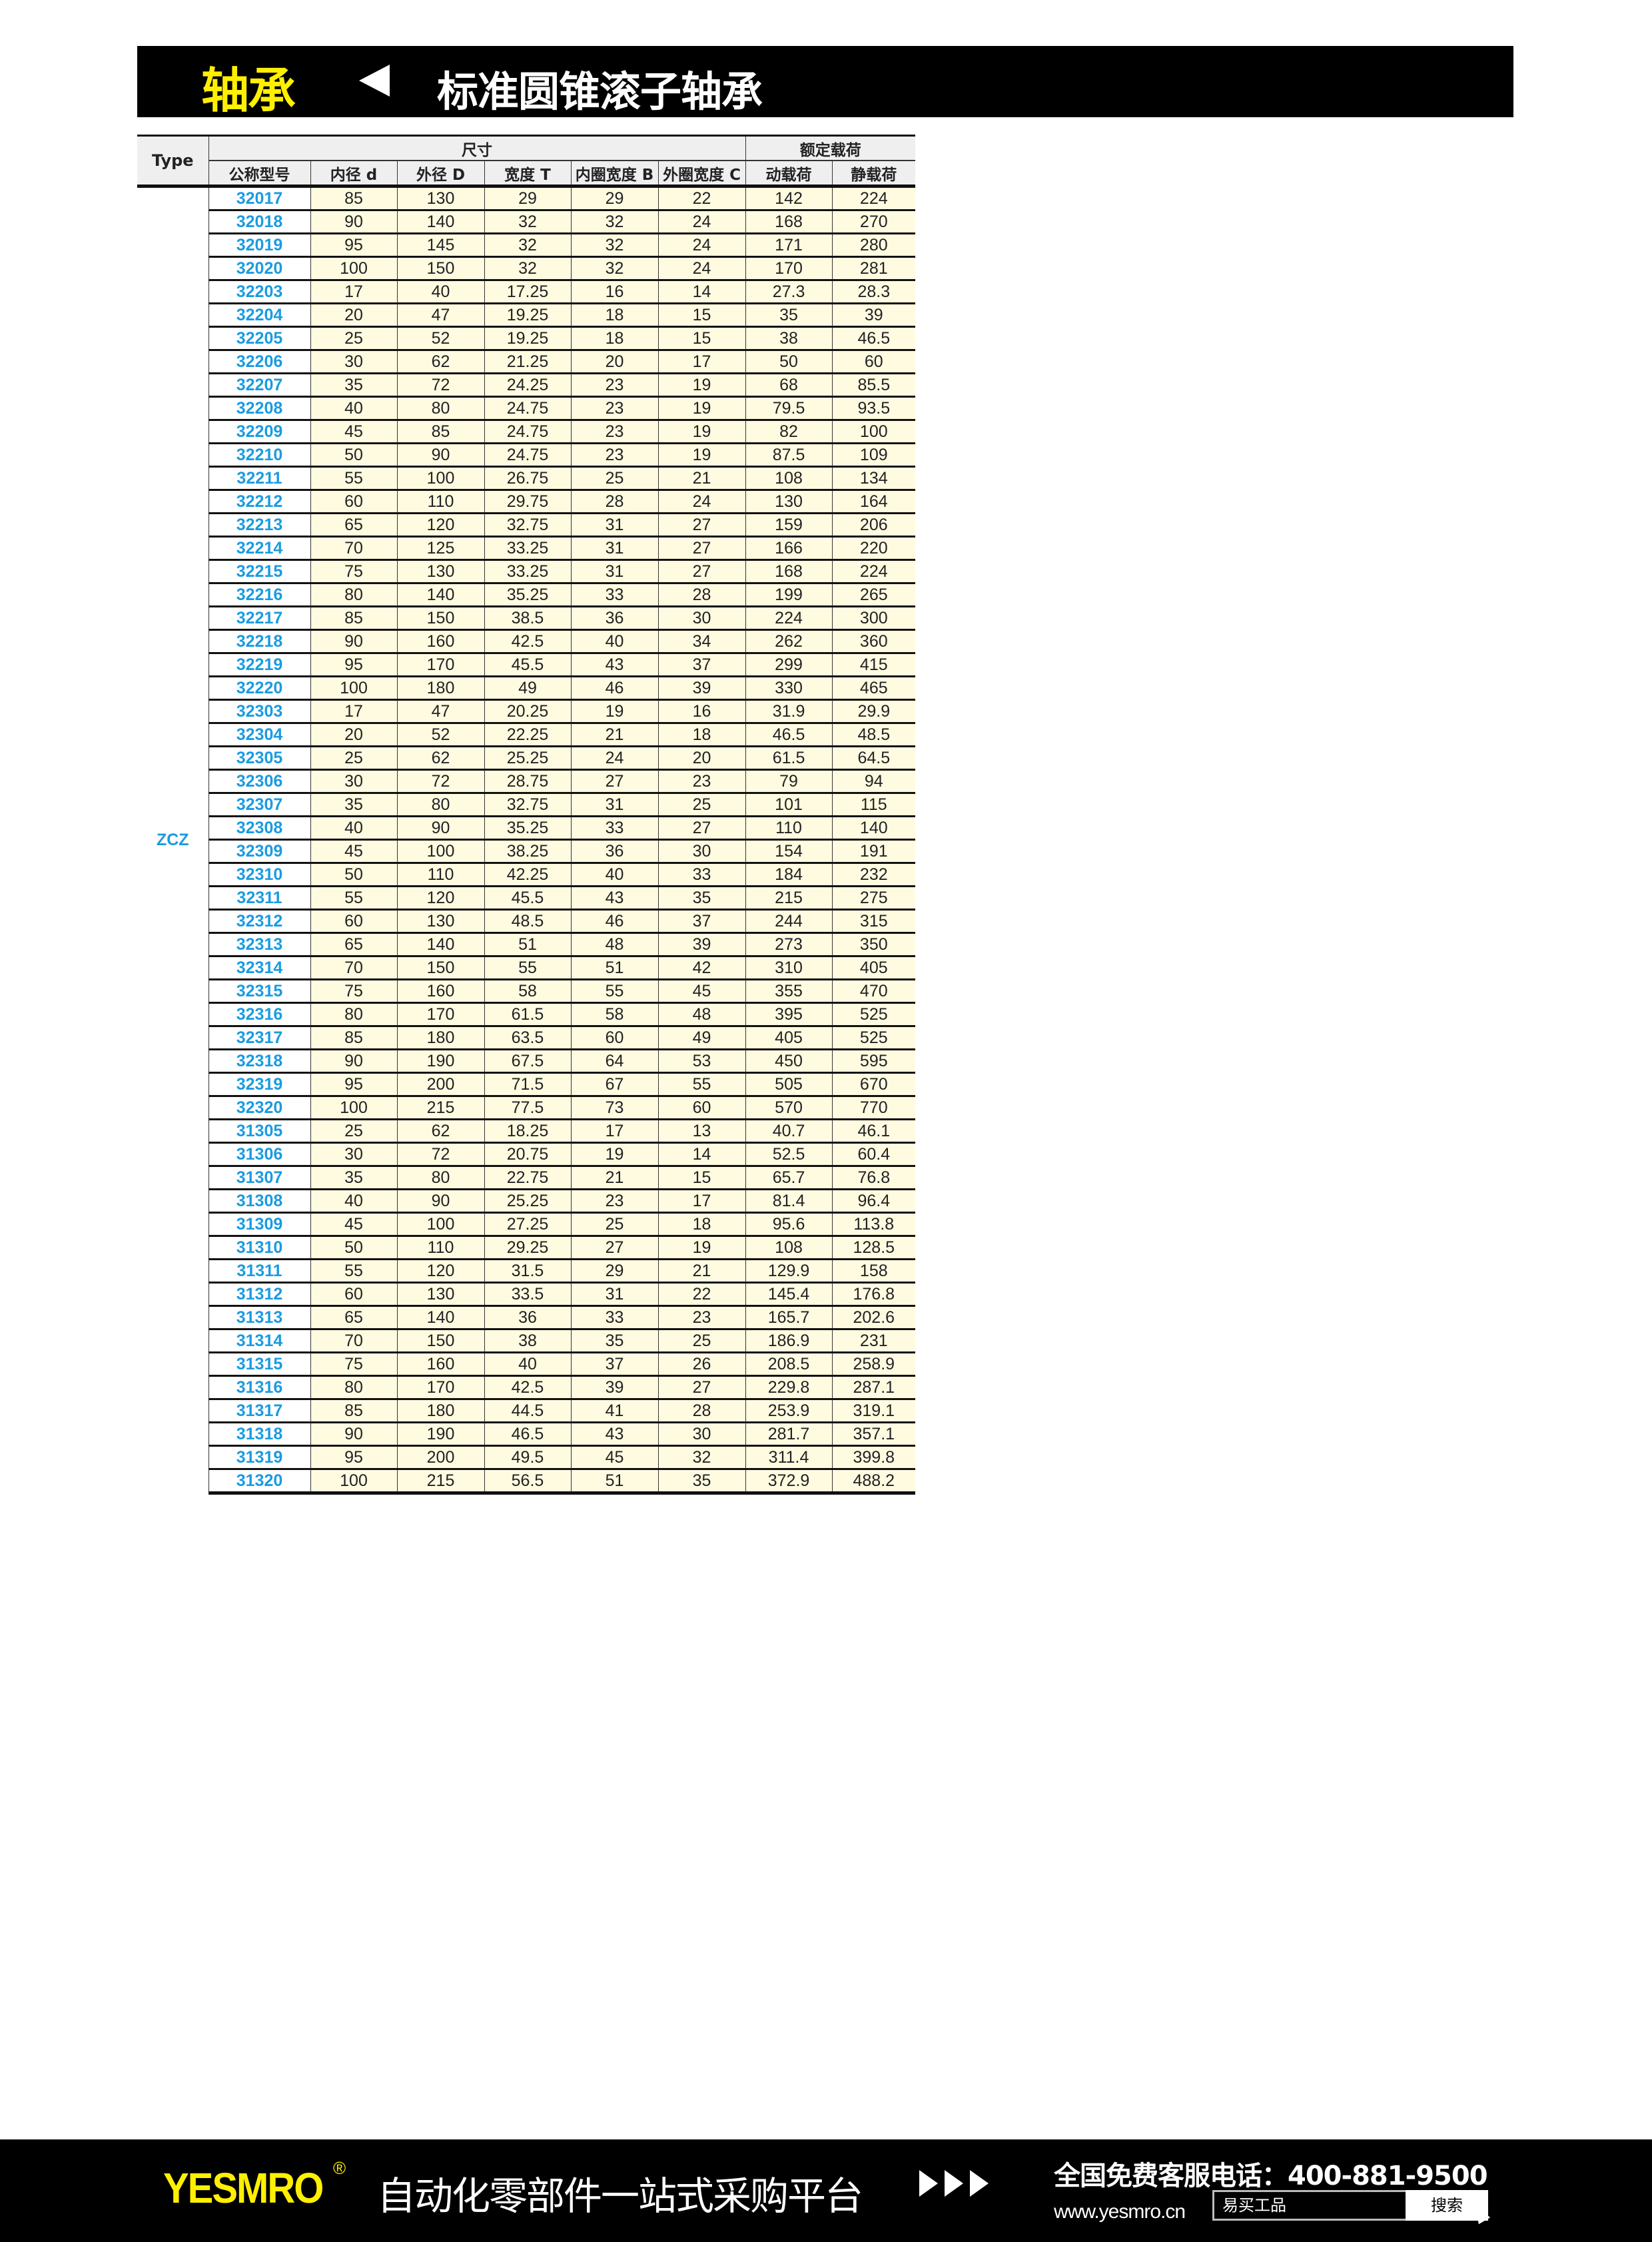 Image resolution: width=1652 pixels, height=2242 pixels. Describe the element at coordinates (701, 222) in the screenshot. I see `outer-width-c-cell: 24` at that location.